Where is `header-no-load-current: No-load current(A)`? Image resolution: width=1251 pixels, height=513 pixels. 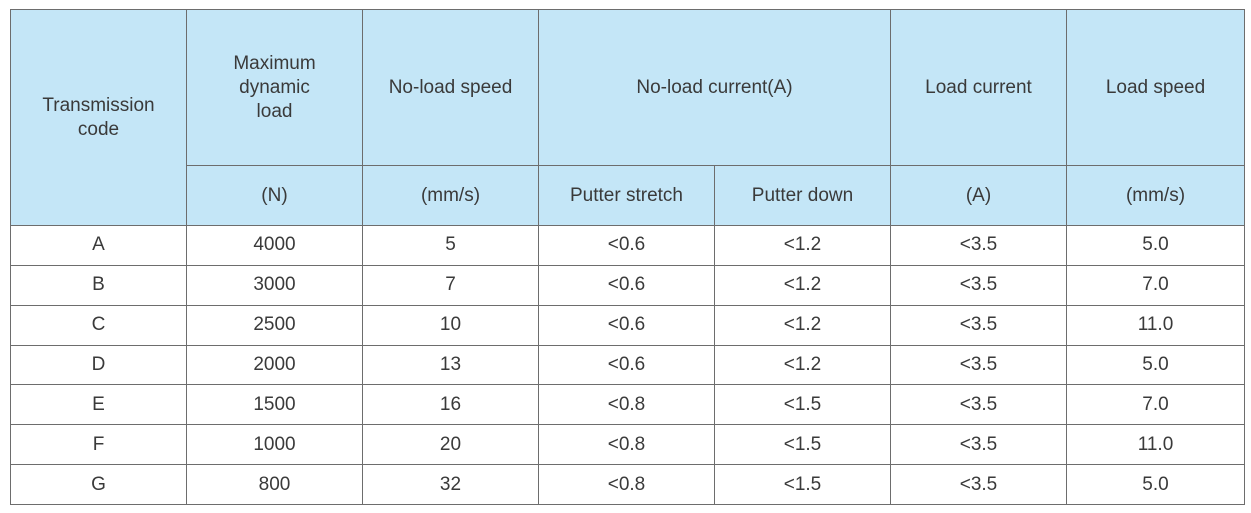 header-no-load-current: No-load current(A) is located at coordinates (714, 87).